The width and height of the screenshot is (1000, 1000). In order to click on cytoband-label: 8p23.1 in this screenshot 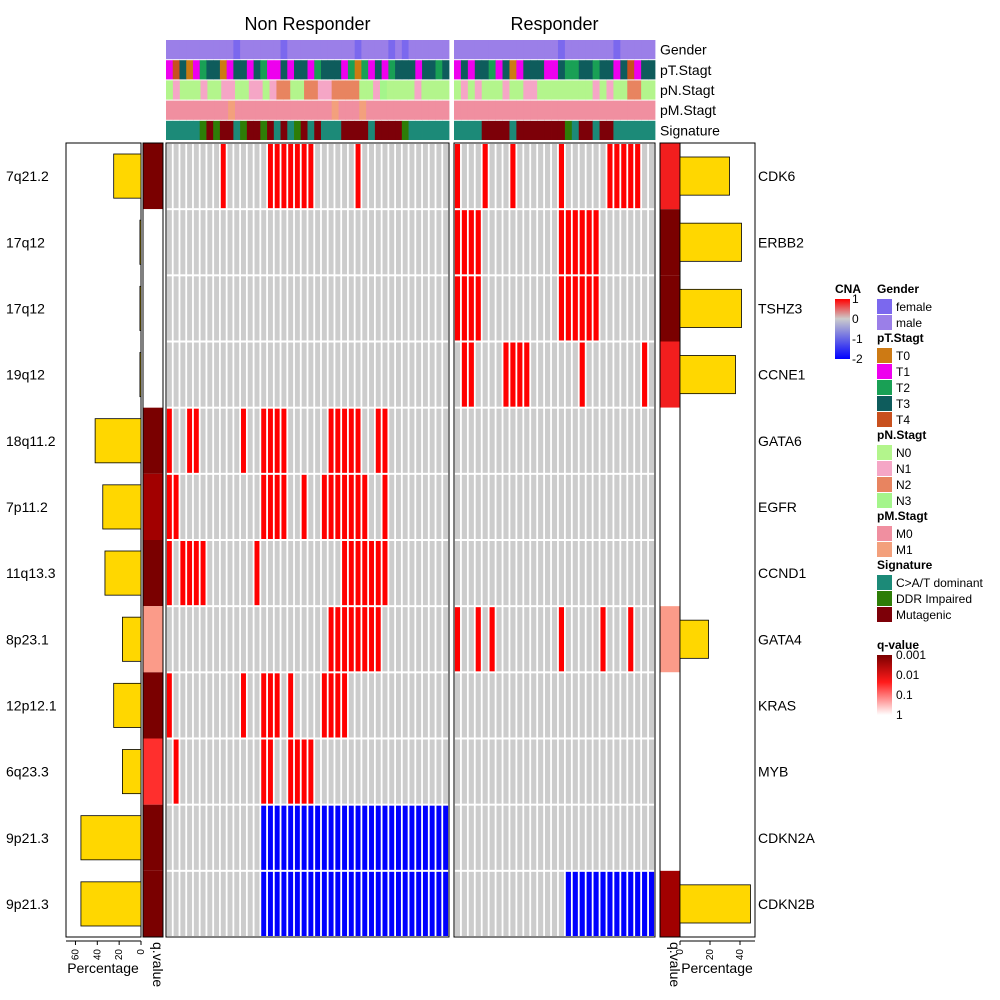, I will do `click(27, 639)`.